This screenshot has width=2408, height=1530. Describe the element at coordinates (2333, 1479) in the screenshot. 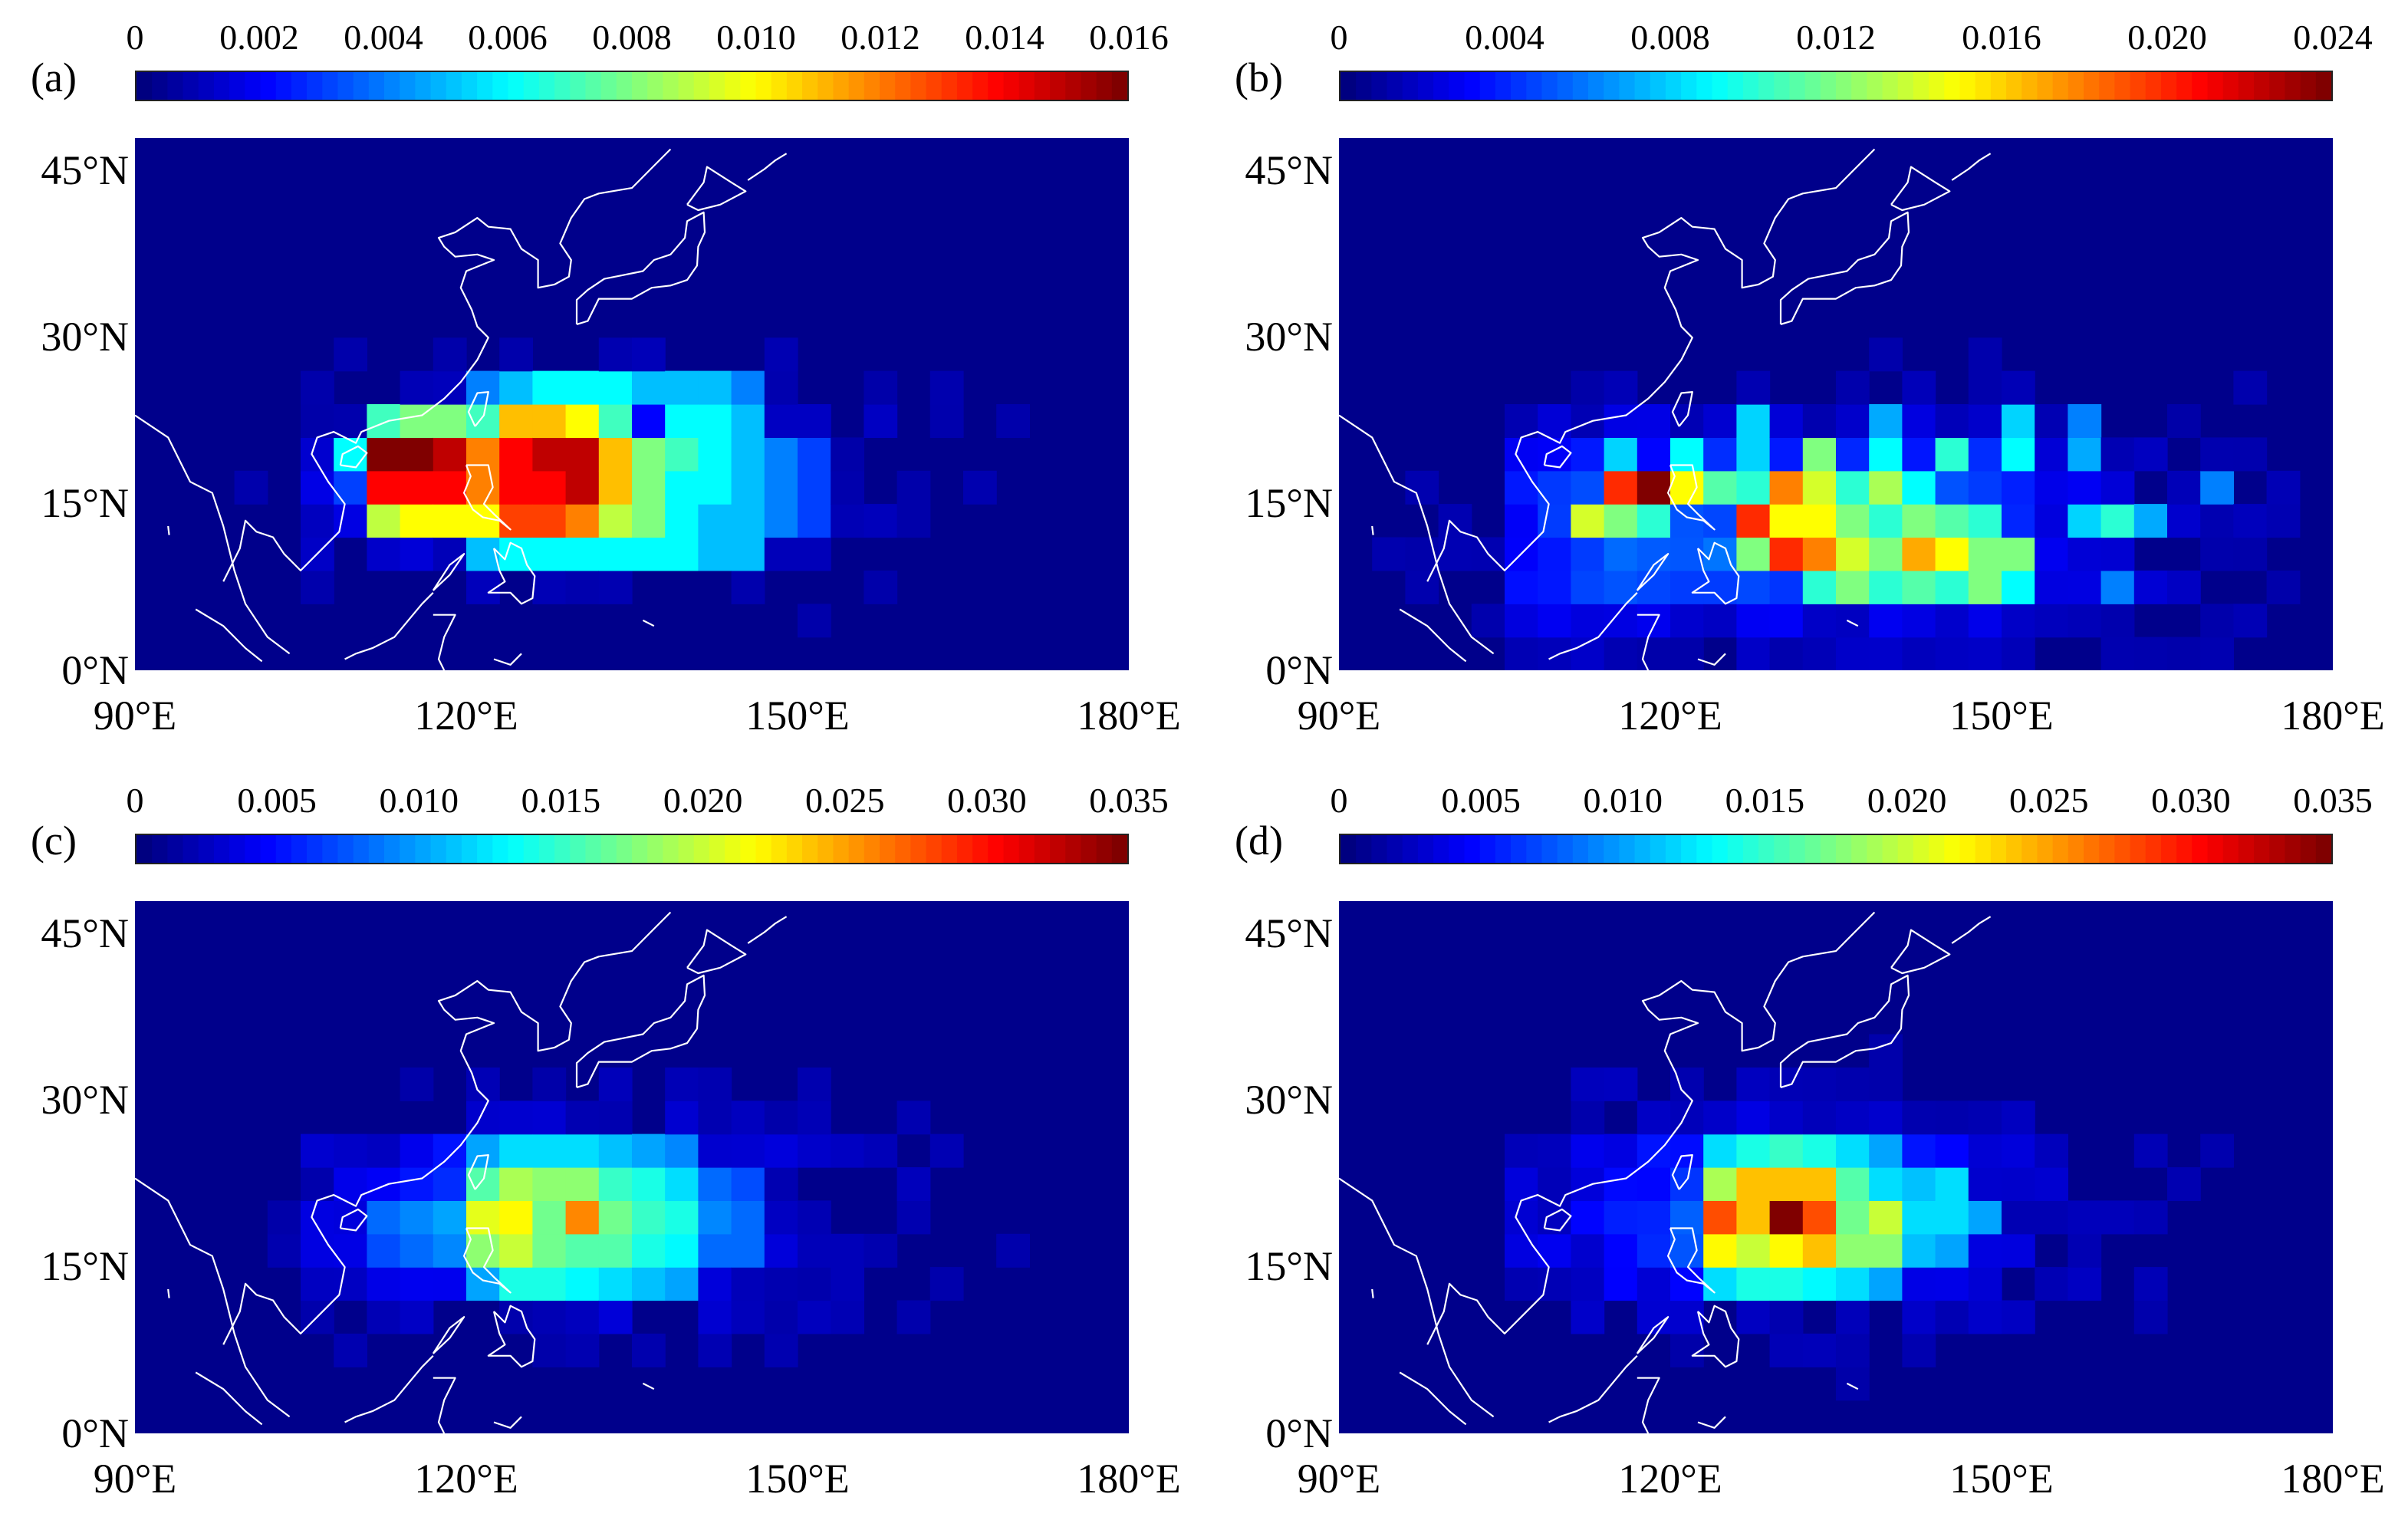

I see `lon-label-180: 180°E` at that location.